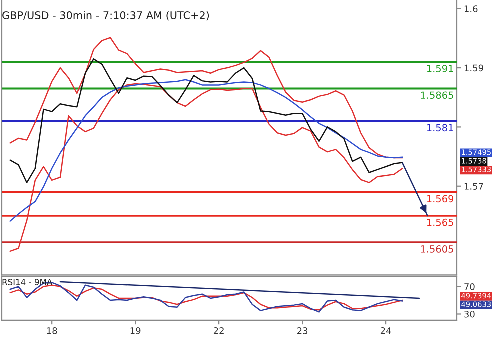  What do you see at coordinates (440, 222) in the screenshot?
I see `ref-line-label: 1.565` at bounding box center [440, 222].